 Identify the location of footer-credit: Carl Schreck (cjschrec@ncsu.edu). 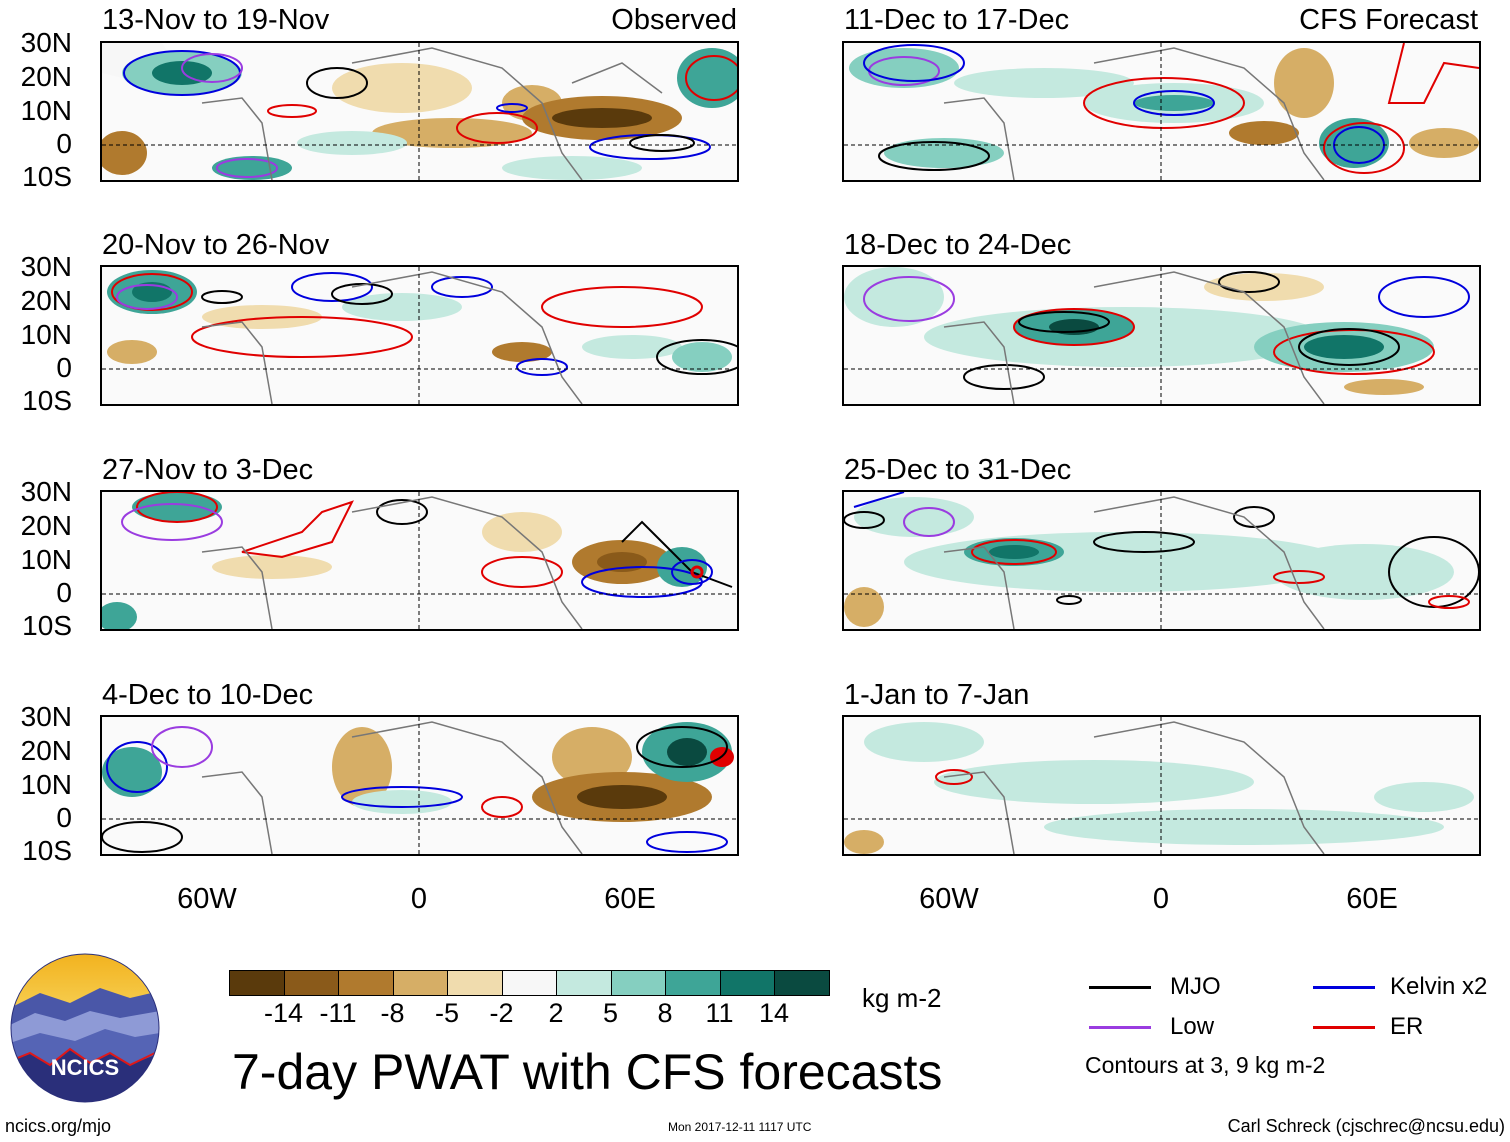
(1366, 1126).